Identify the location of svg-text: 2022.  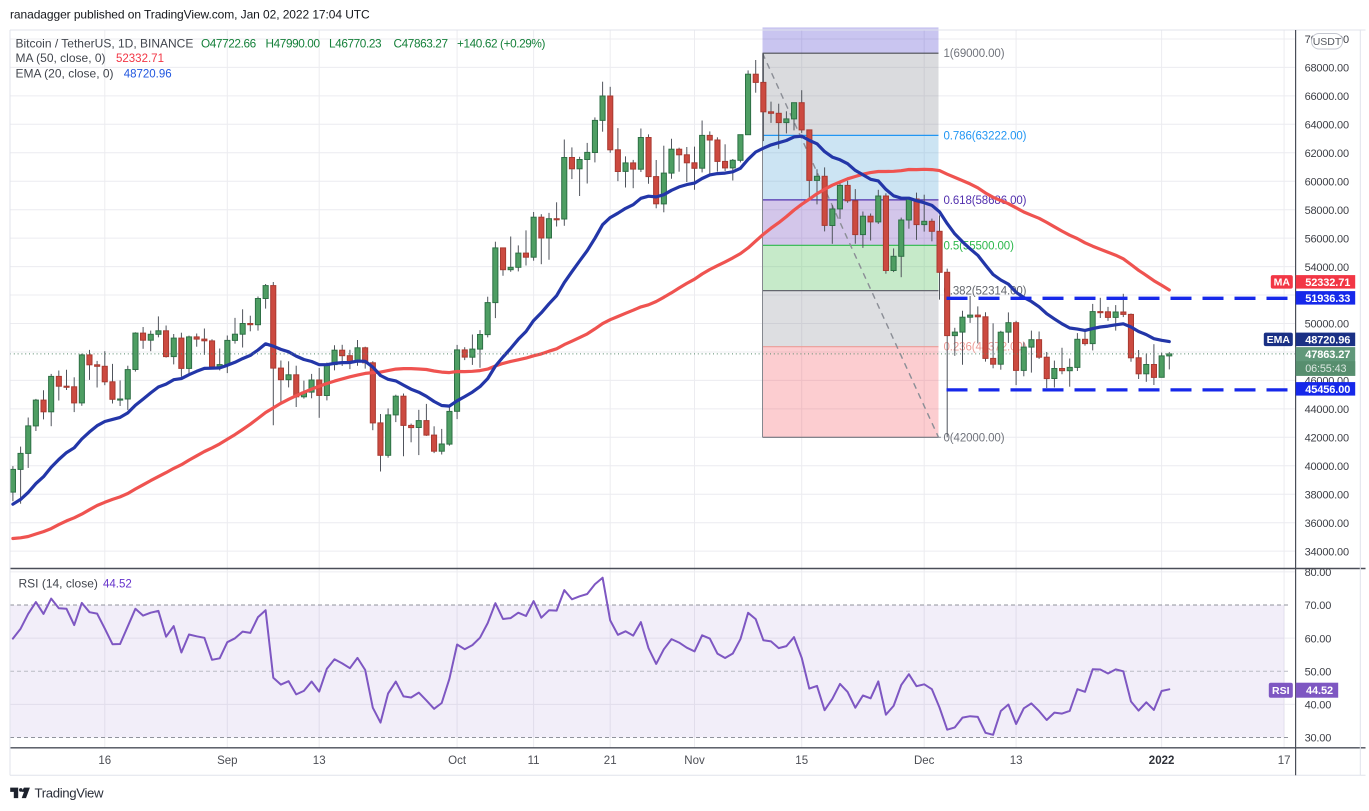
(1162, 761).